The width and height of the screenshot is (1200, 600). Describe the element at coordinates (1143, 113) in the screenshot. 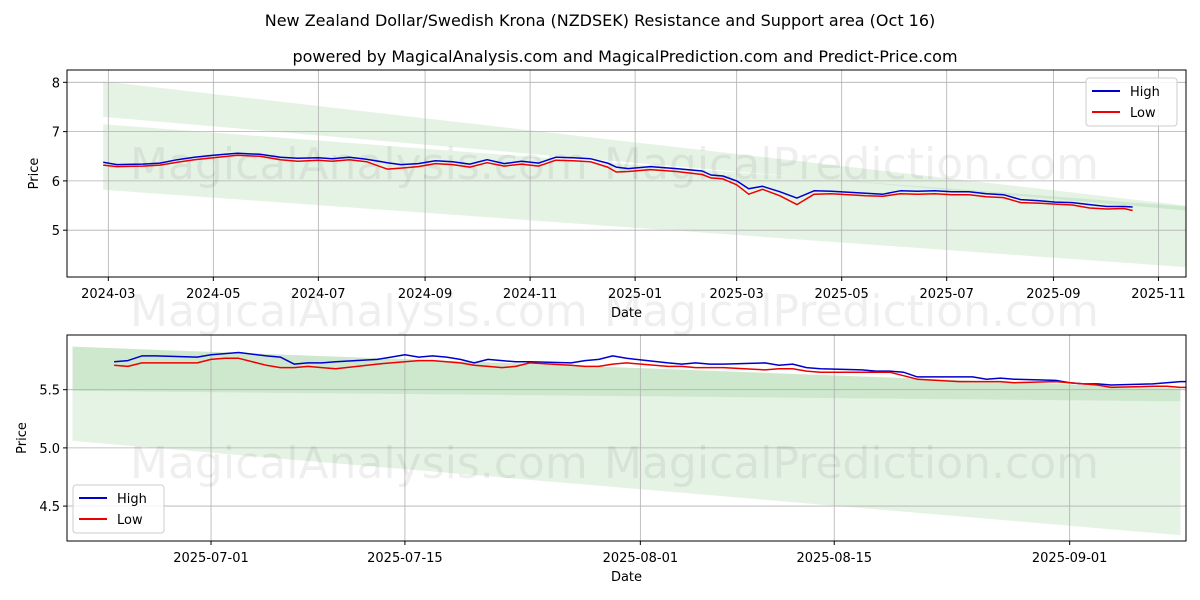

I see `top-legend-label-low: Low` at that location.